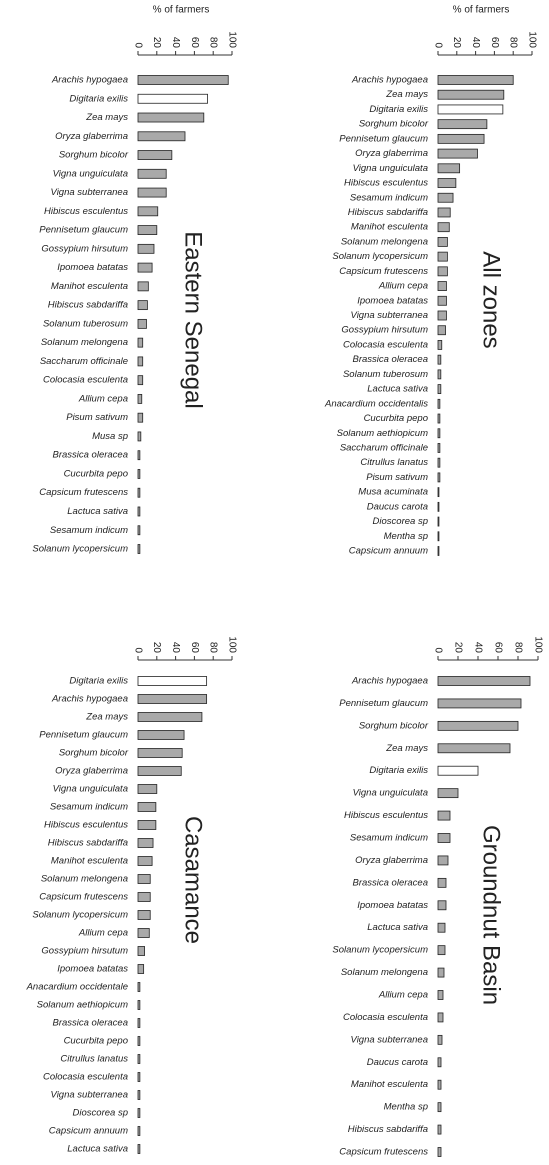 This screenshot has height=1165, width=549. I want to click on category-label: Capsicum annuum, so click(88, 1131).